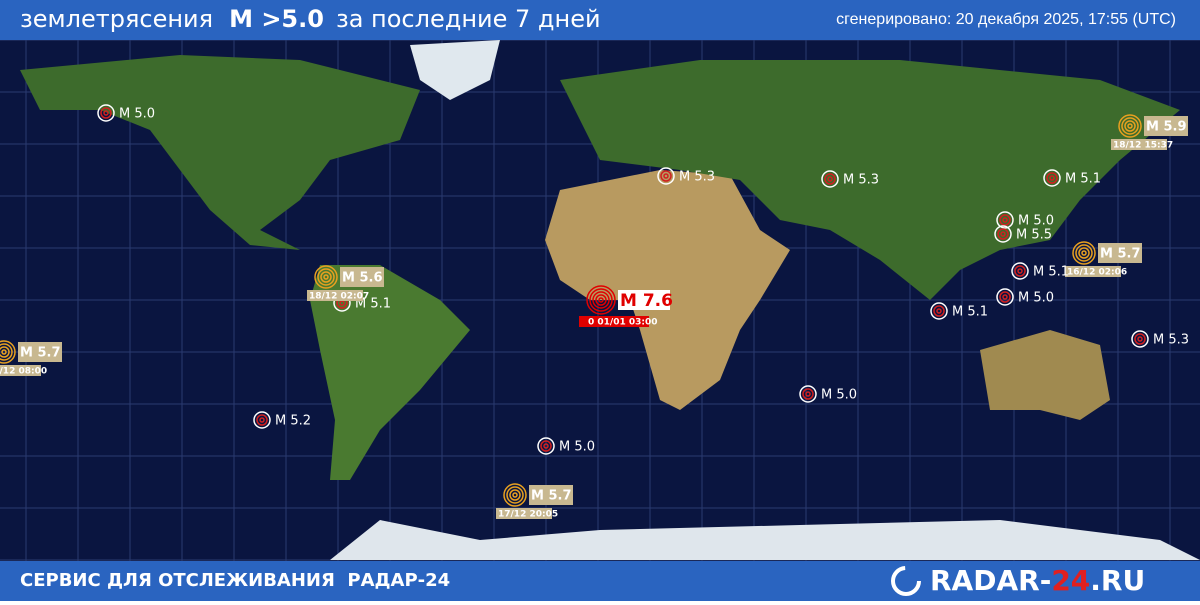  I want to click on quake-label: M 5.6, so click(362, 278).